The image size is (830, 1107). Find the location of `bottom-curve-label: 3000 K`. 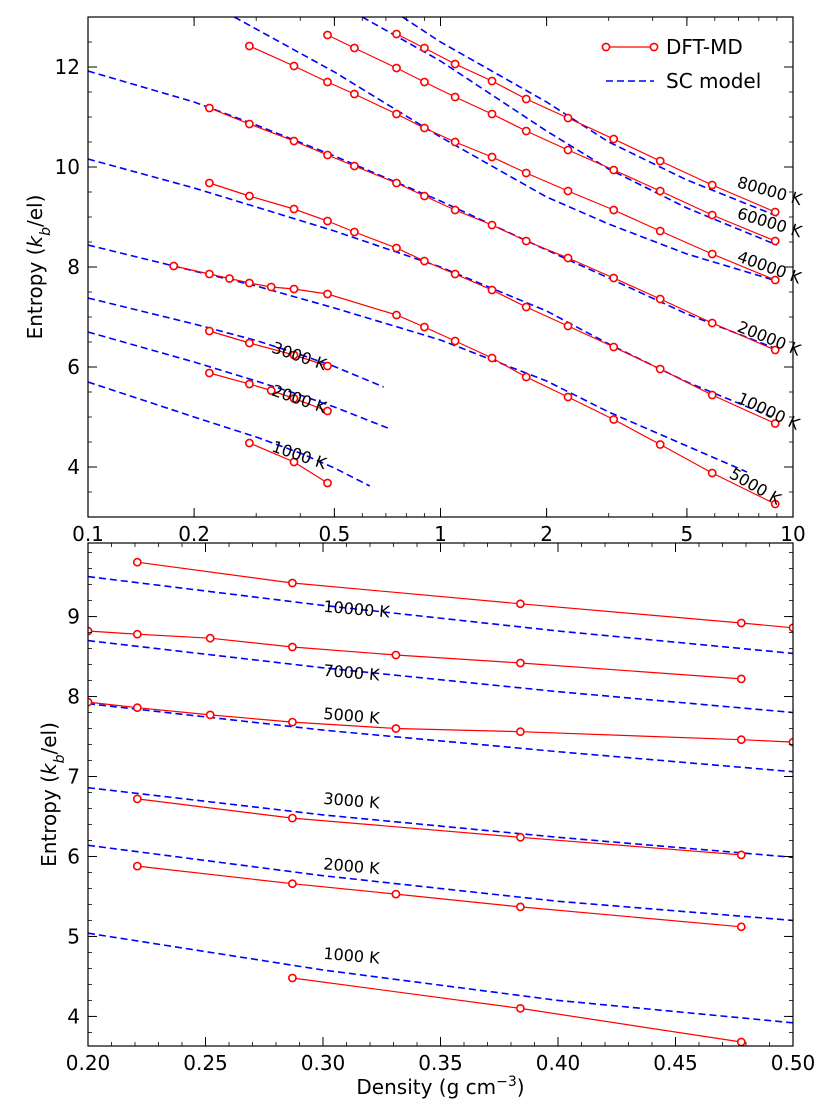

bottom-curve-label: 3000 K is located at coordinates (352, 801).